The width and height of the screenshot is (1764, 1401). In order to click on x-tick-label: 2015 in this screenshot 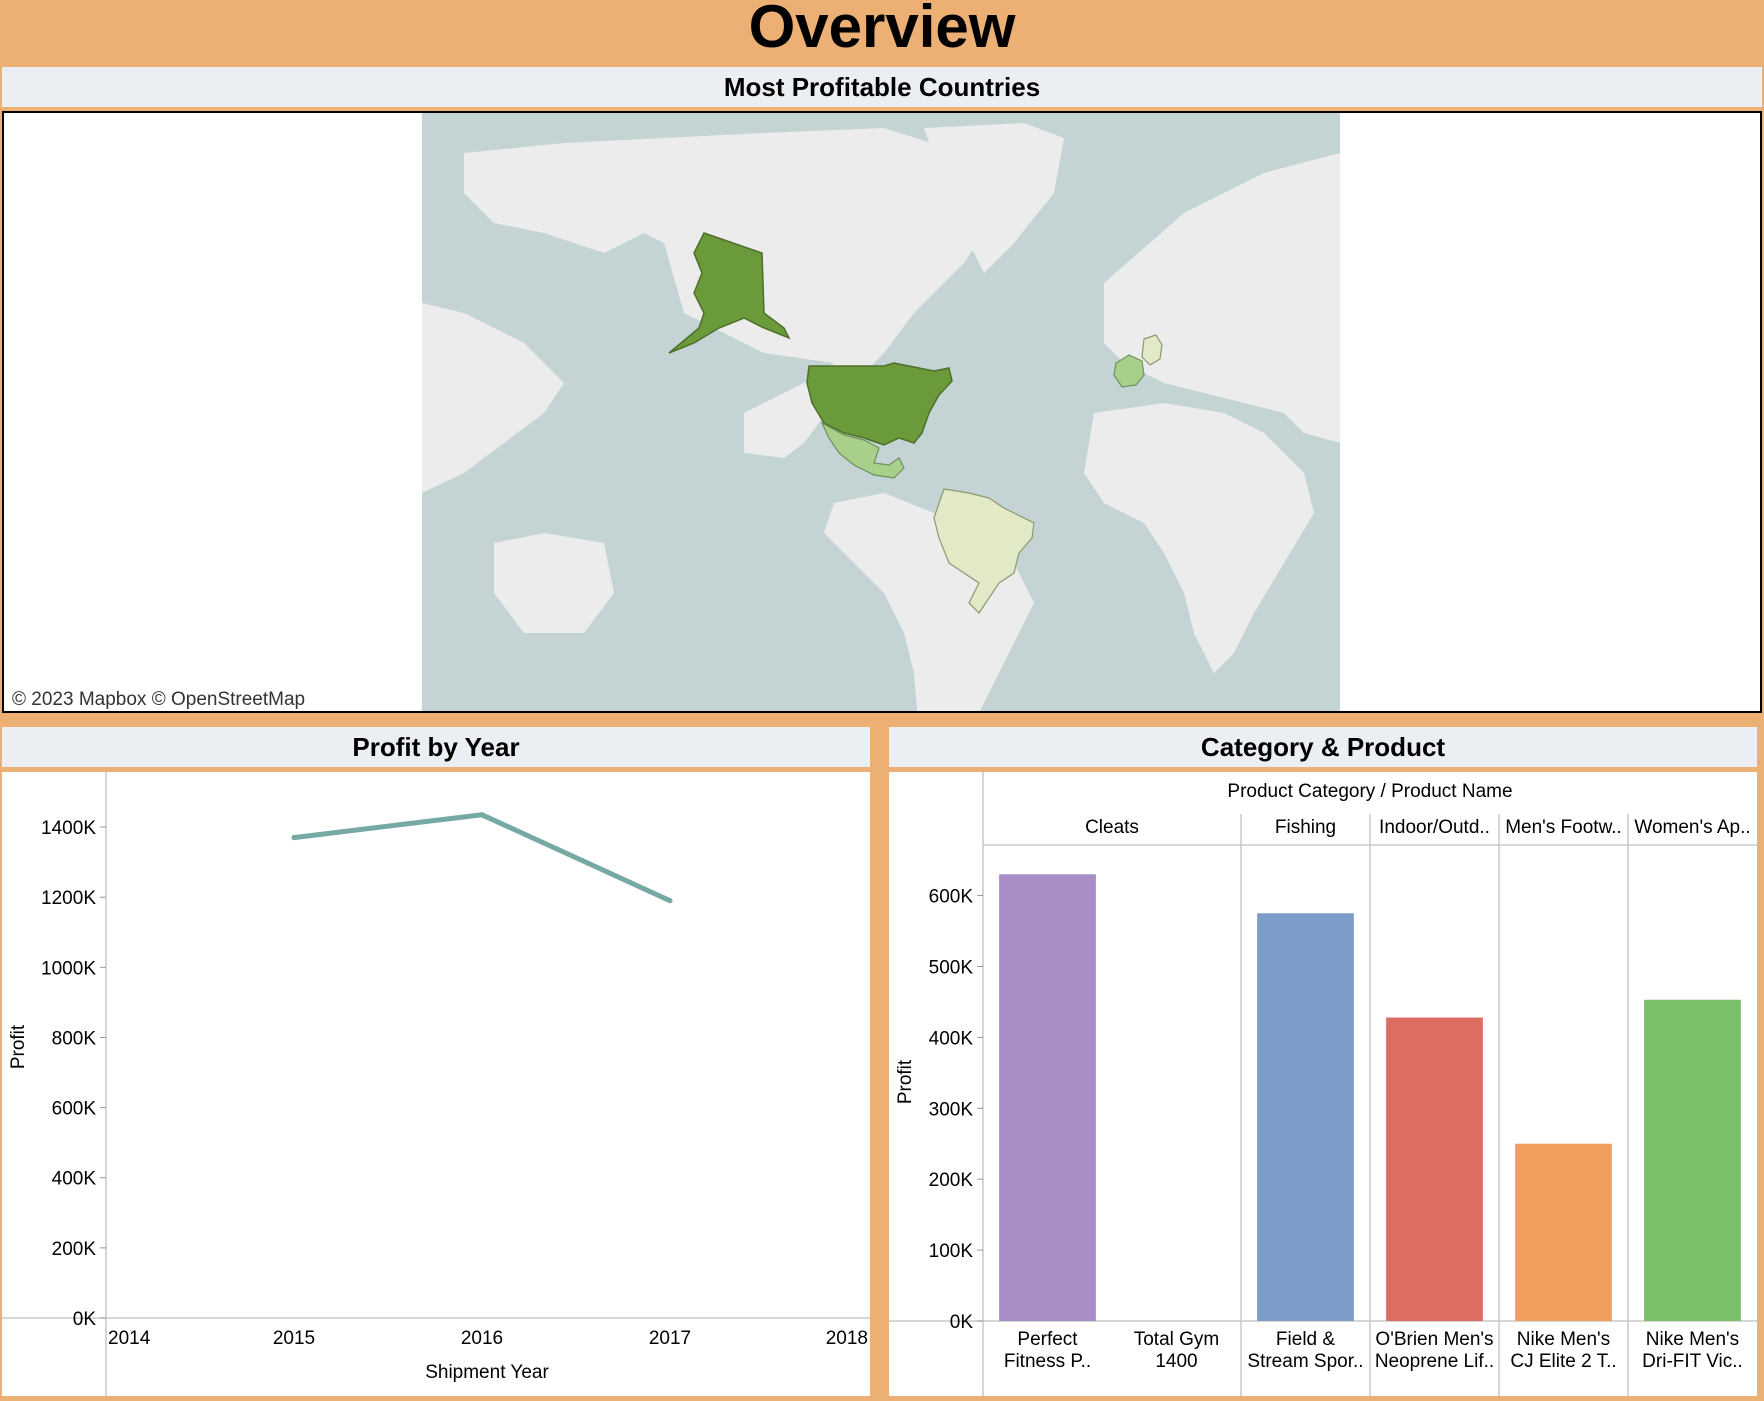, I will do `click(294, 1338)`.